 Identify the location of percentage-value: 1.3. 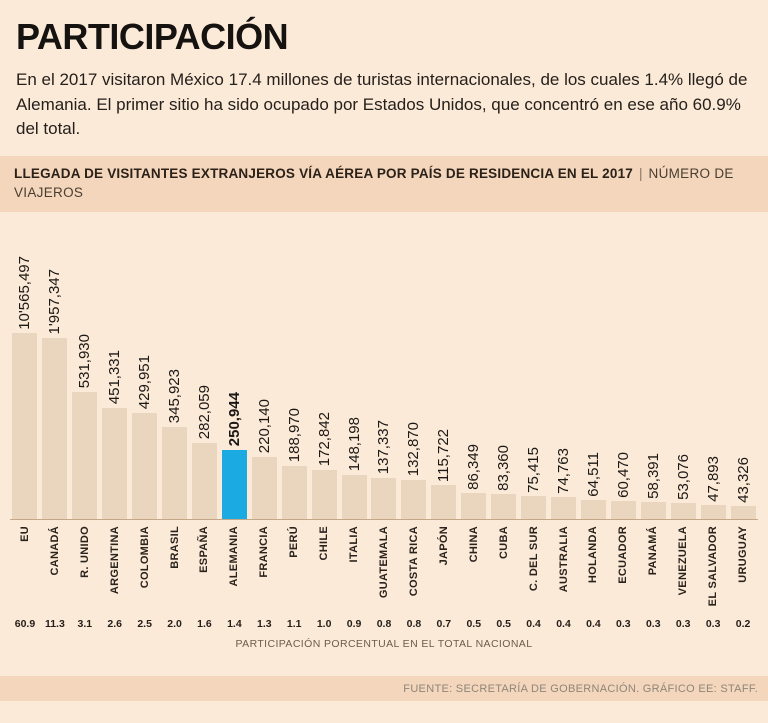
(264, 623).